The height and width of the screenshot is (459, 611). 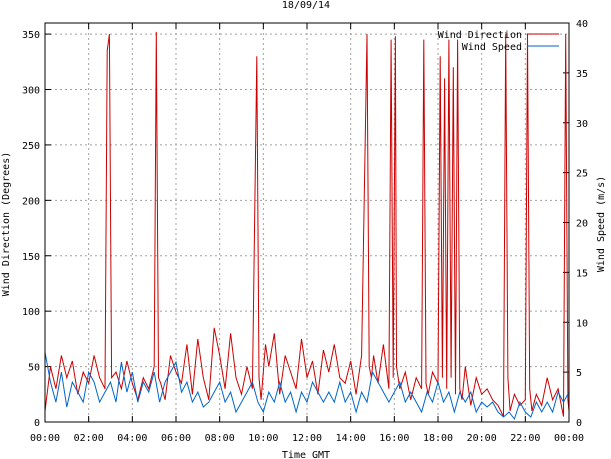 What do you see at coordinates (306, 454) in the screenshot?
I see `x-axis-label: Time GMT` at bounding box center [306, 454].